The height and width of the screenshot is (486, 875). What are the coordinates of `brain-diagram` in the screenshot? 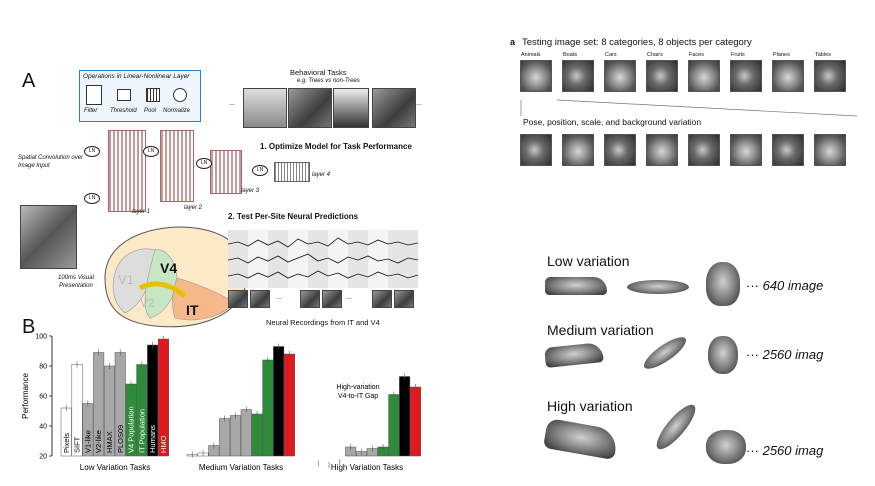 It's located at (176, 277).